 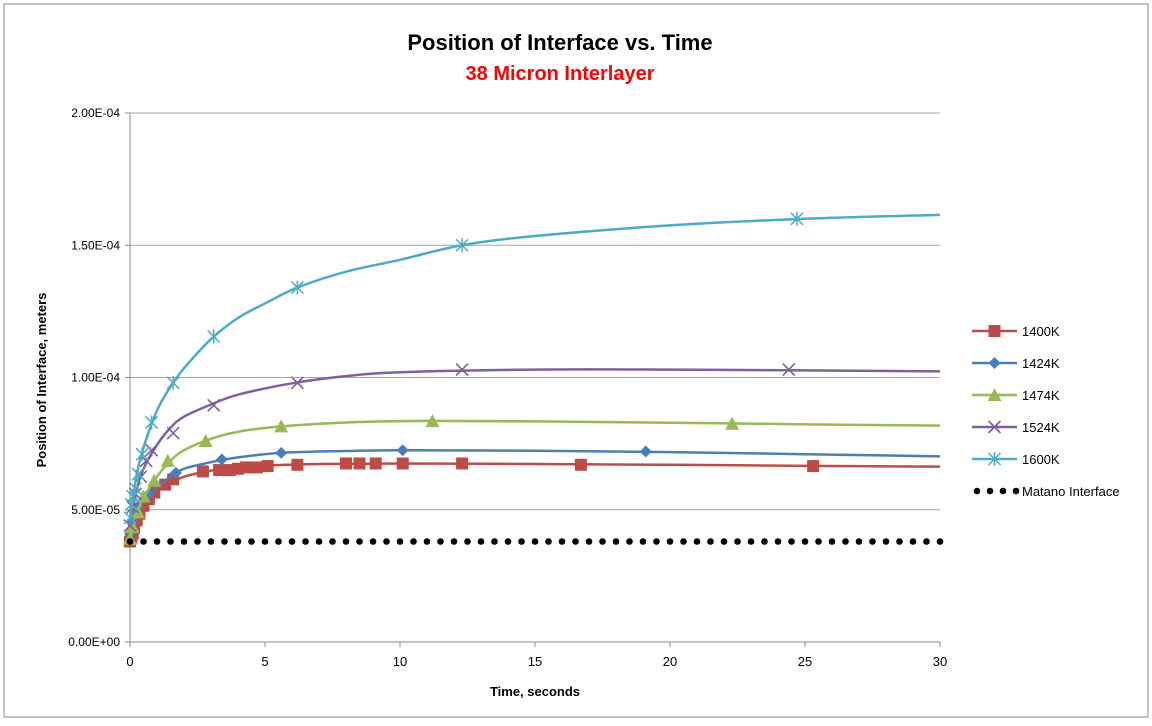 What do you see at coordinates (95, 245) in the screenshot?
I see `y-tick-label: 1.50E-04` at bounding box center [95, 245].